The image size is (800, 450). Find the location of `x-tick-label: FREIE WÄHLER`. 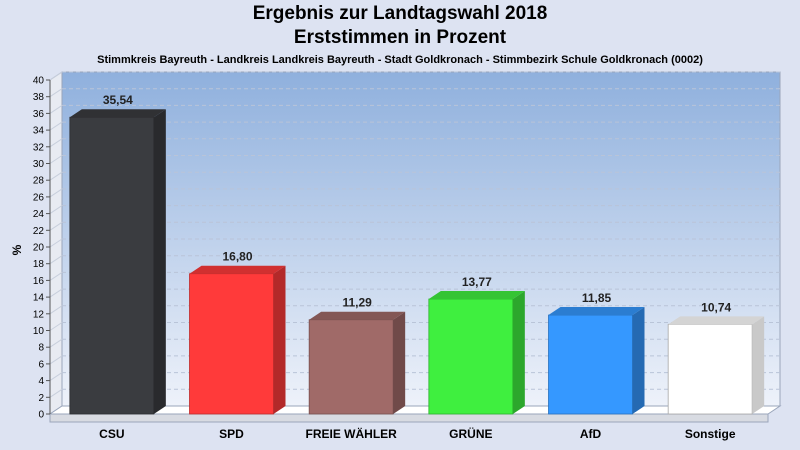

x-tick-label: FREIE WÄHLER is located at coordinates (351, 433).